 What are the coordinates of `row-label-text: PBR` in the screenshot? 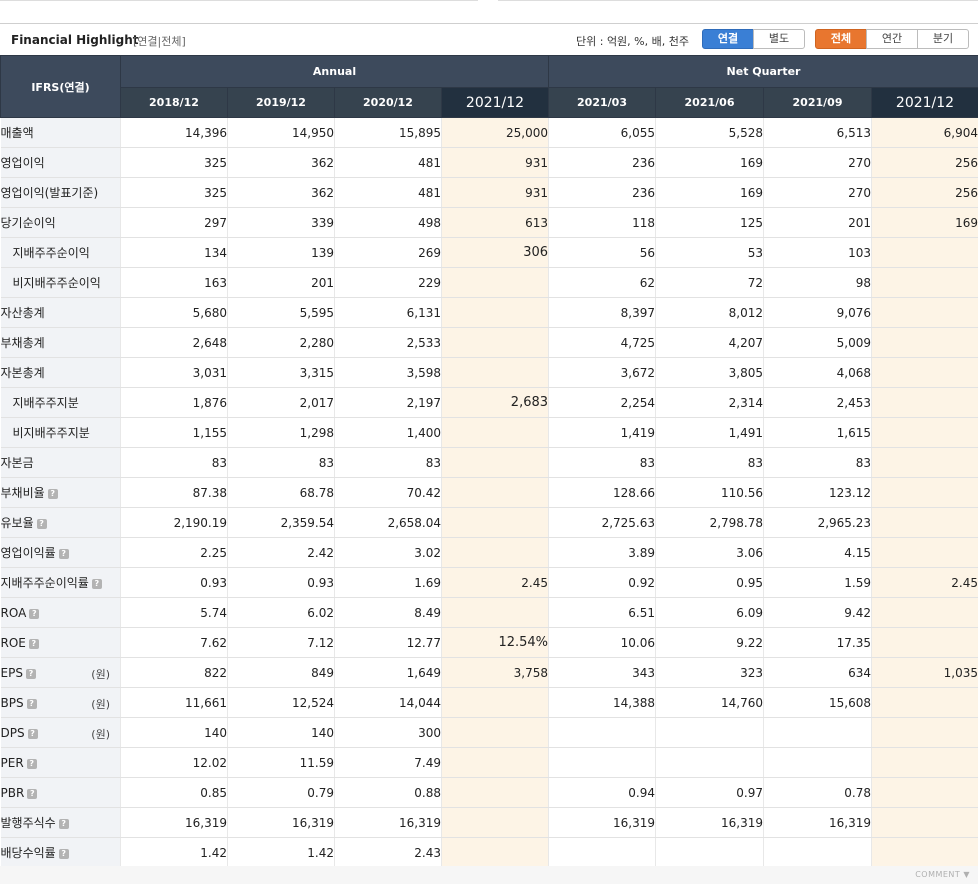 It's located at (12, 792).